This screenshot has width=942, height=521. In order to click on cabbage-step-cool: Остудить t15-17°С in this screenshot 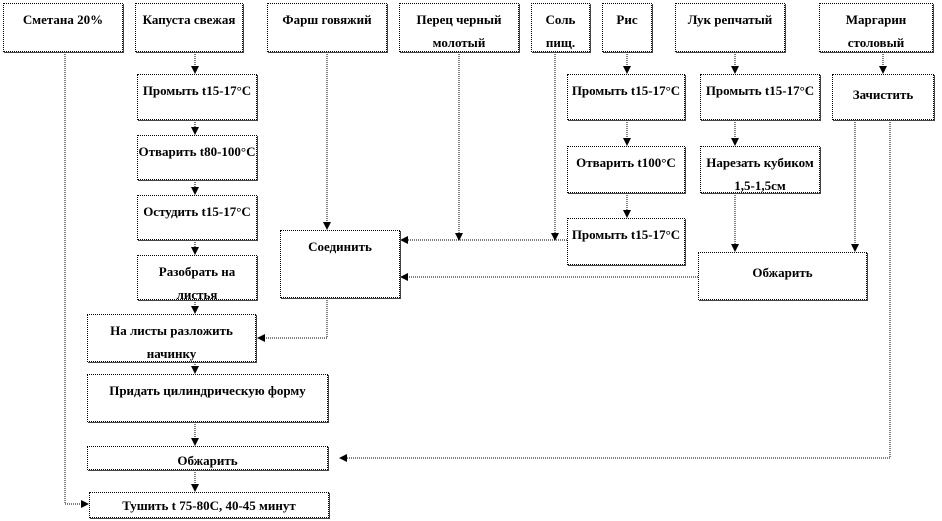, I will do `click(197, 217)`.